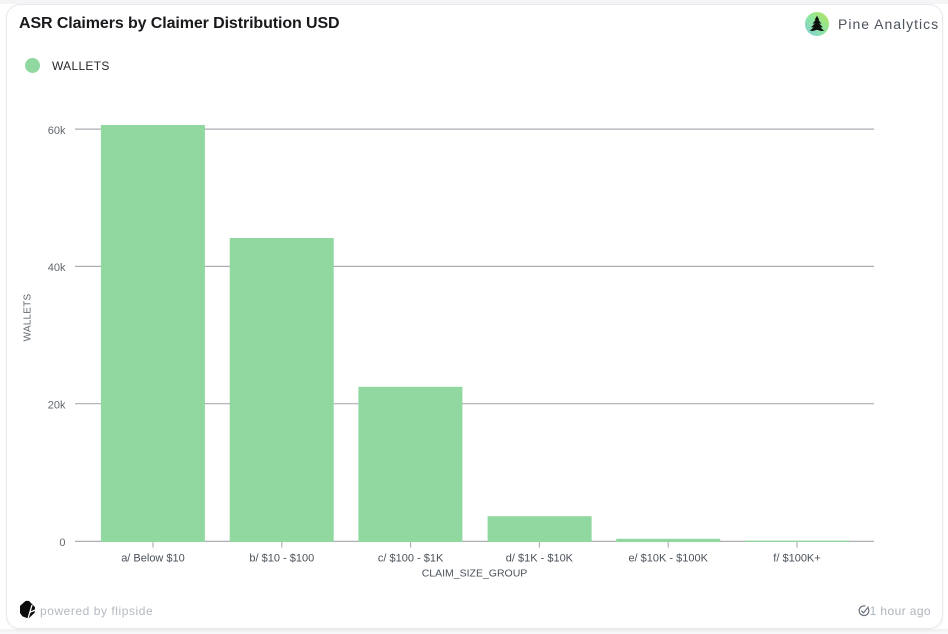 The height and width of the screenshot is (634, 948). I want to click on svg-text: 40k, so click(57, 268).